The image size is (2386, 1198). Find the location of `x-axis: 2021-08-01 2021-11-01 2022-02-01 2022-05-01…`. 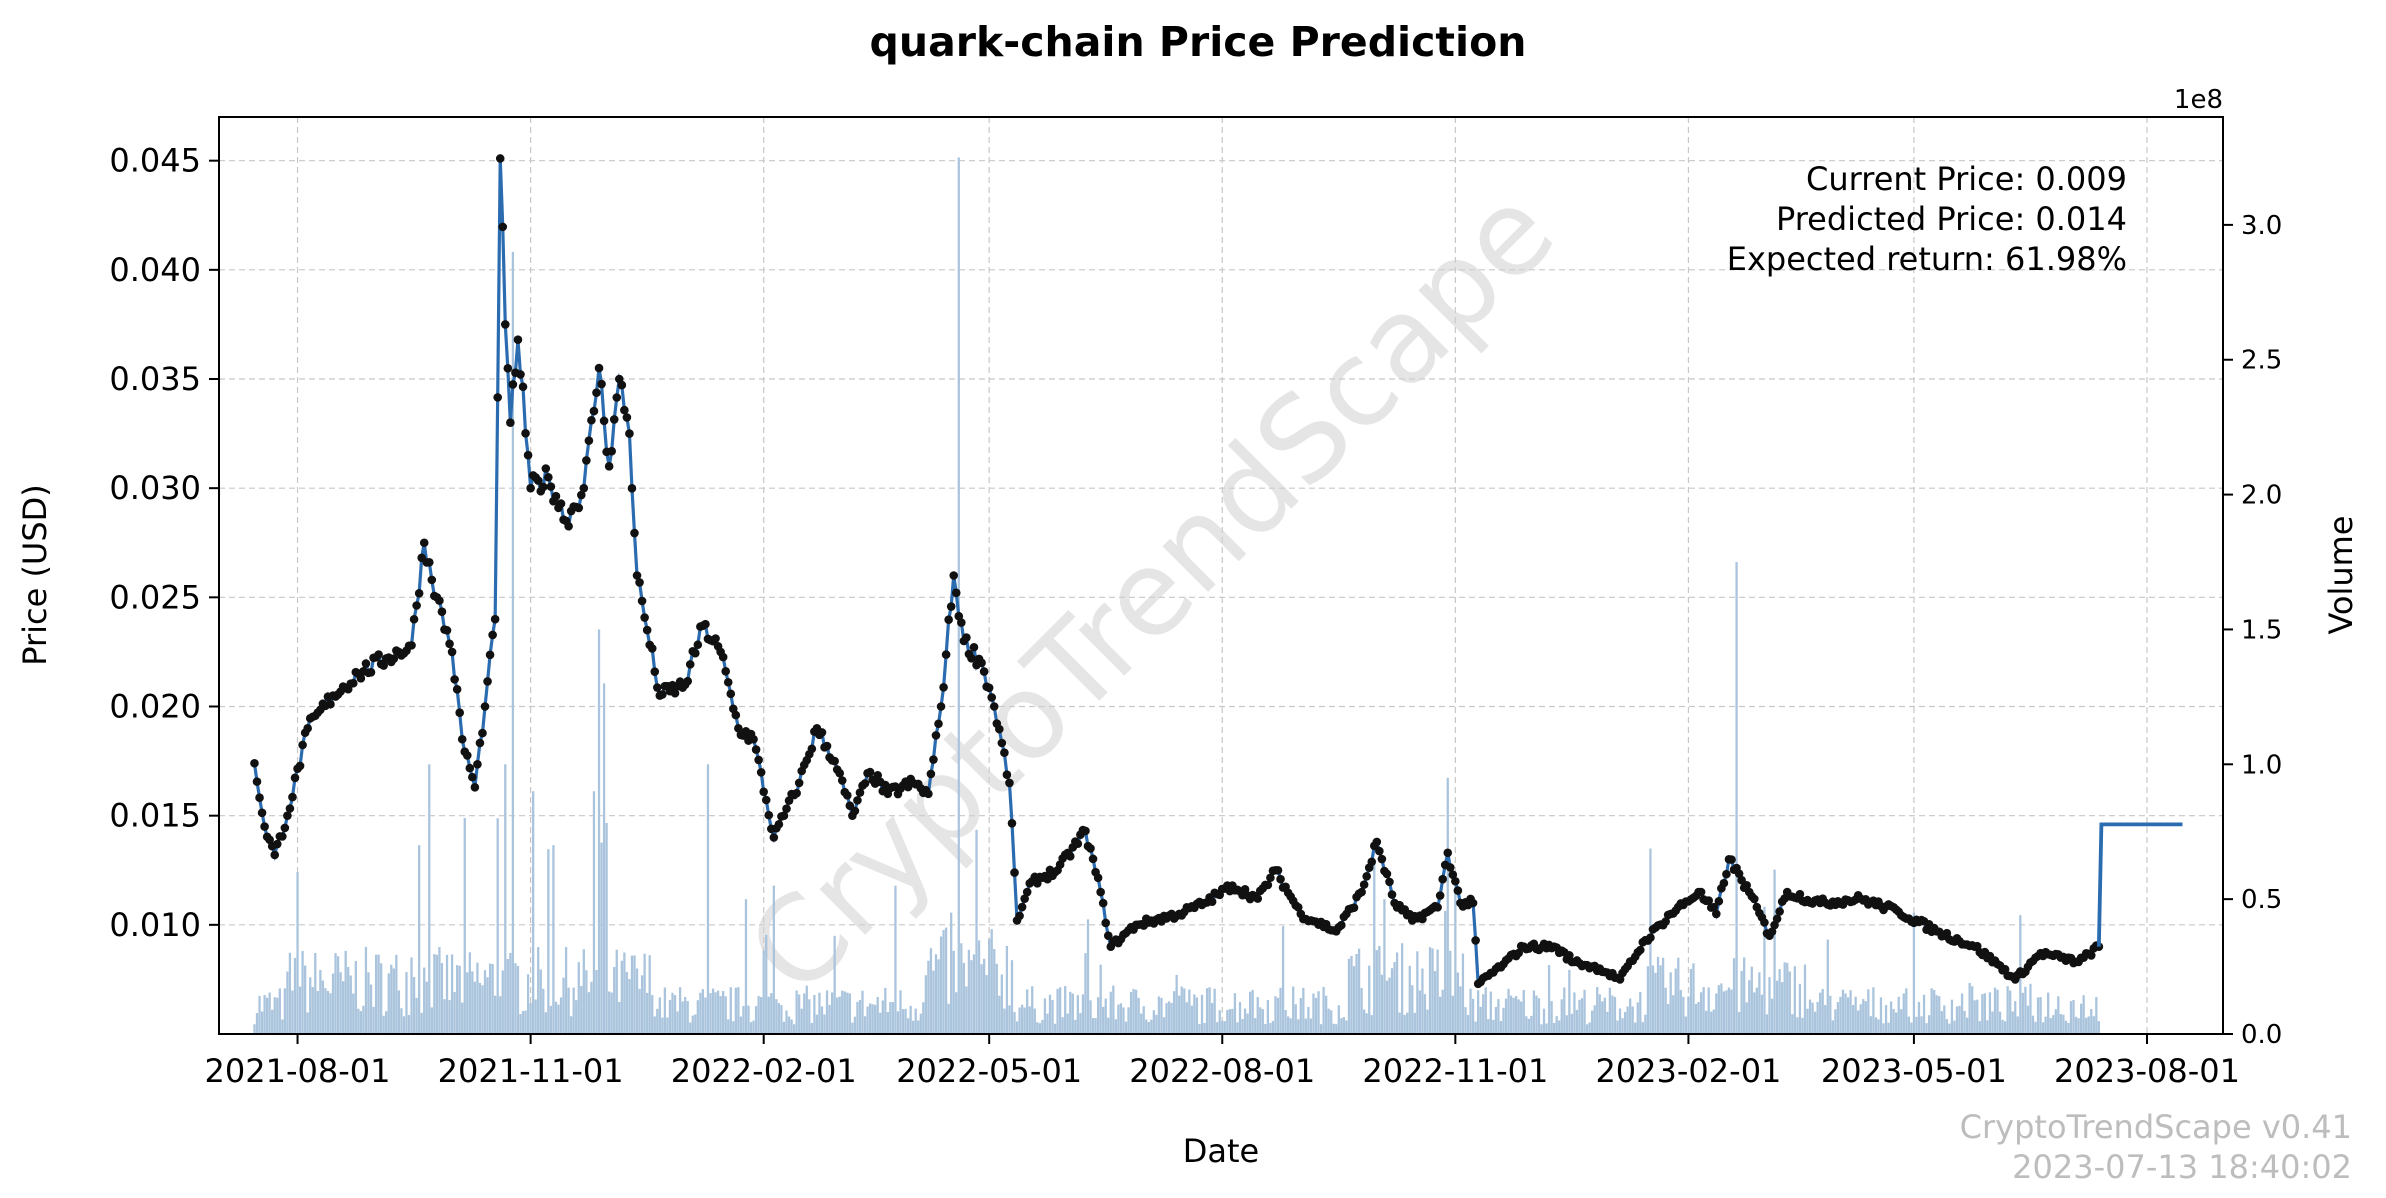

x-axis: 2021-08-01 2021-11-01 2022-02-01 2022-05-01… is located at coordinates (1222, 1062).